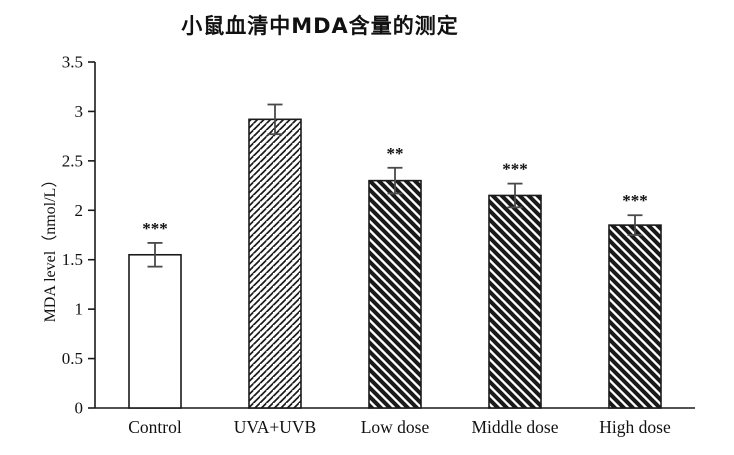 This screenshot has height=455, width=734. Describe the element at coordinates (79, 111) in the screenshot. I see `y-tick-label: 3` at that location.